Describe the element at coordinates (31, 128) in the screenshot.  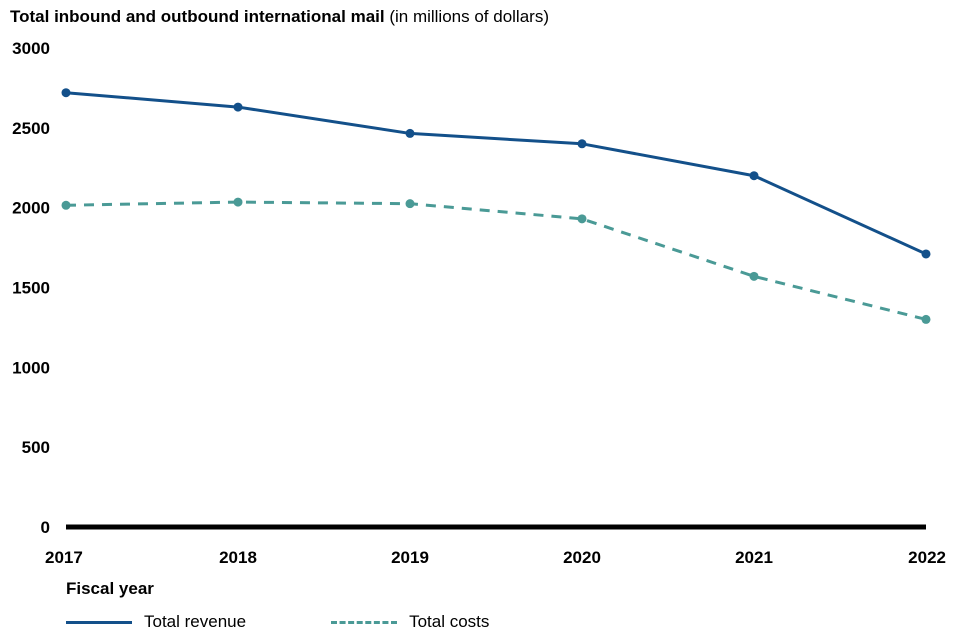
I see `y-tick-label: 2500` at that location.